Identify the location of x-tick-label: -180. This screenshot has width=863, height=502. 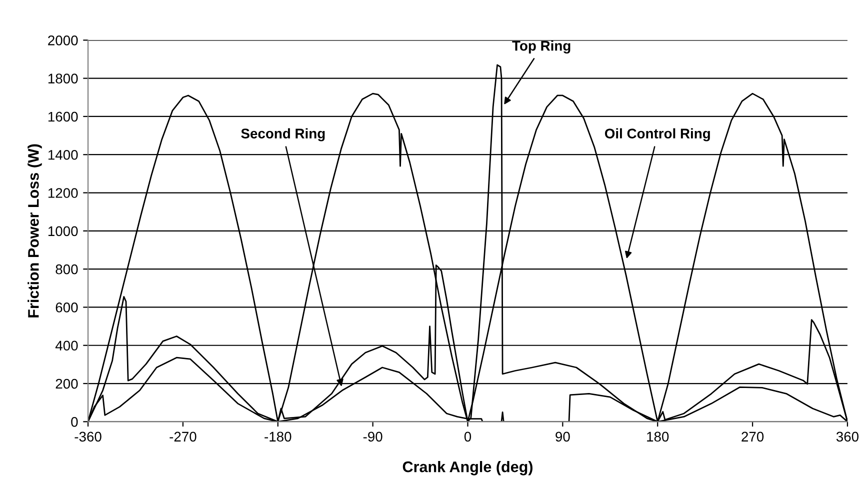
(278, 437).